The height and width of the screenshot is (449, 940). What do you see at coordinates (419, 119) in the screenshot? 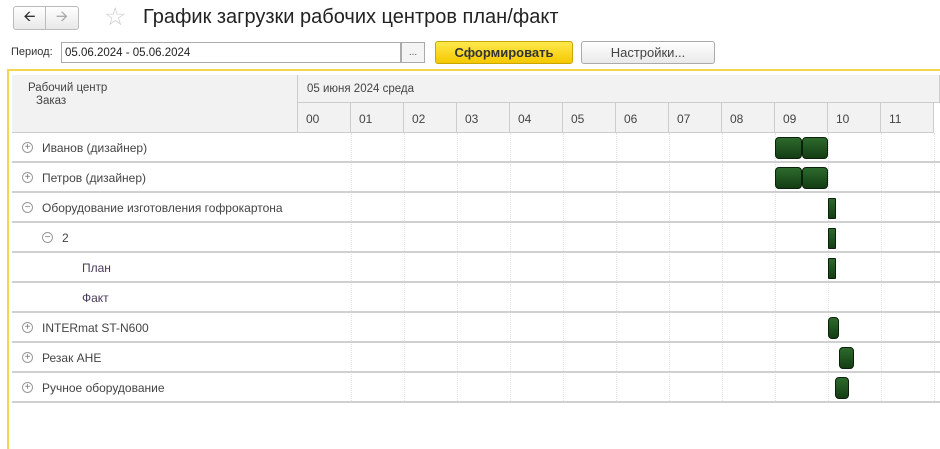
I see `hour-label: 02` at bounding box center [419, 119].